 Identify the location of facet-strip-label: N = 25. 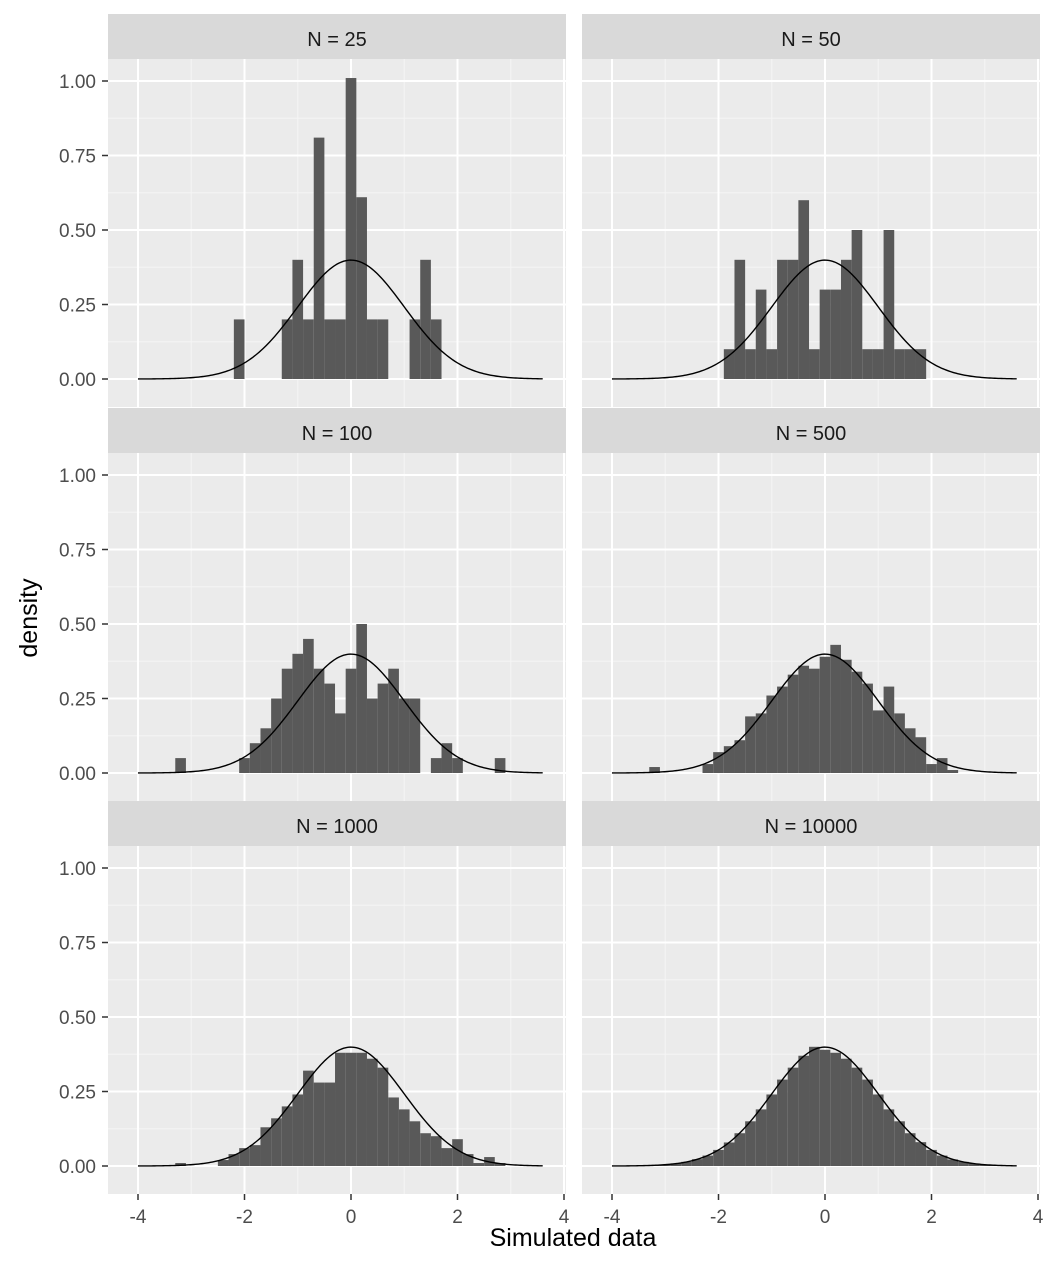
(336, 40).